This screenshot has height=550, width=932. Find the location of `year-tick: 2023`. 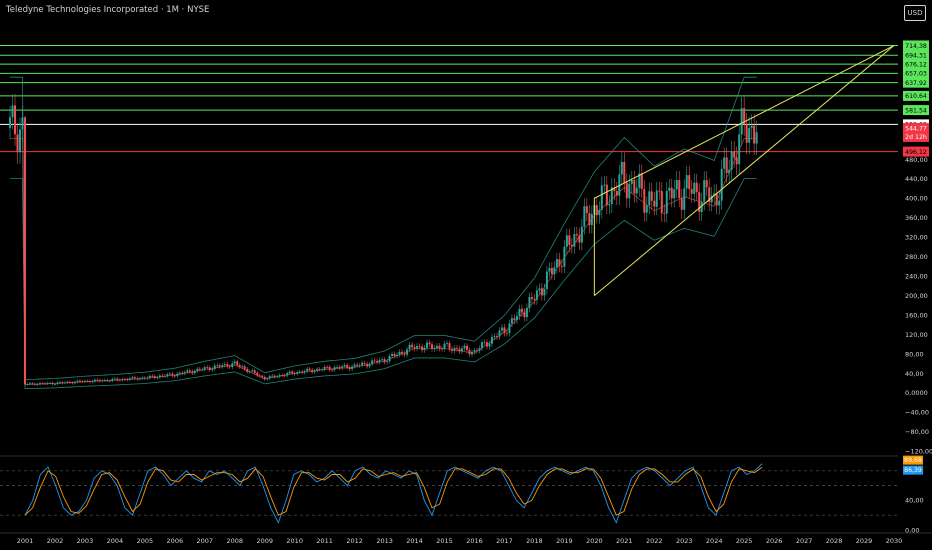

year-tick: 2023 is located at coordinates (684, 541).